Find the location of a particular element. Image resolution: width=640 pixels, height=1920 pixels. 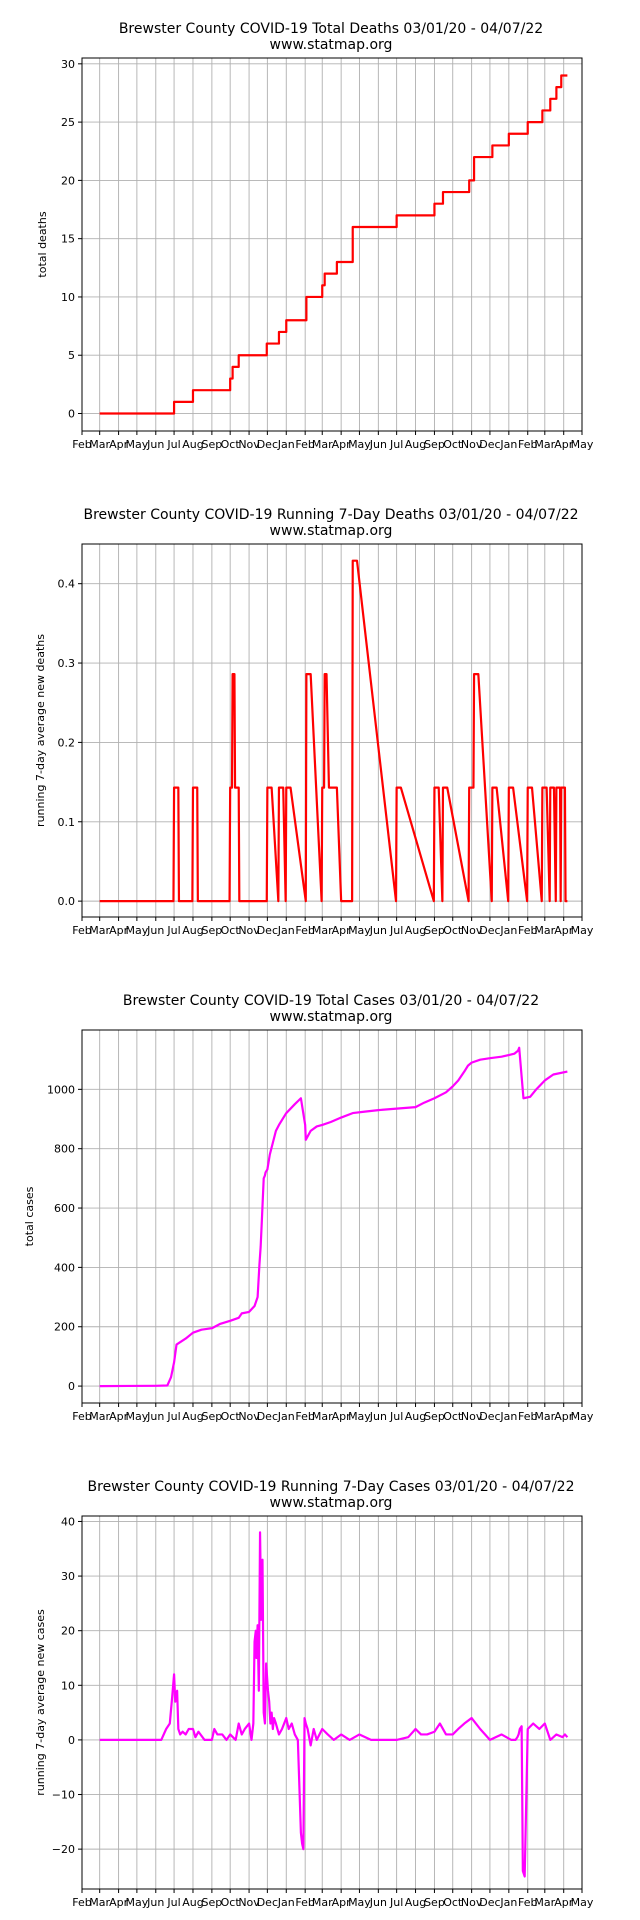

y-axis-label: total deaths is located at coordinates (42, 244).